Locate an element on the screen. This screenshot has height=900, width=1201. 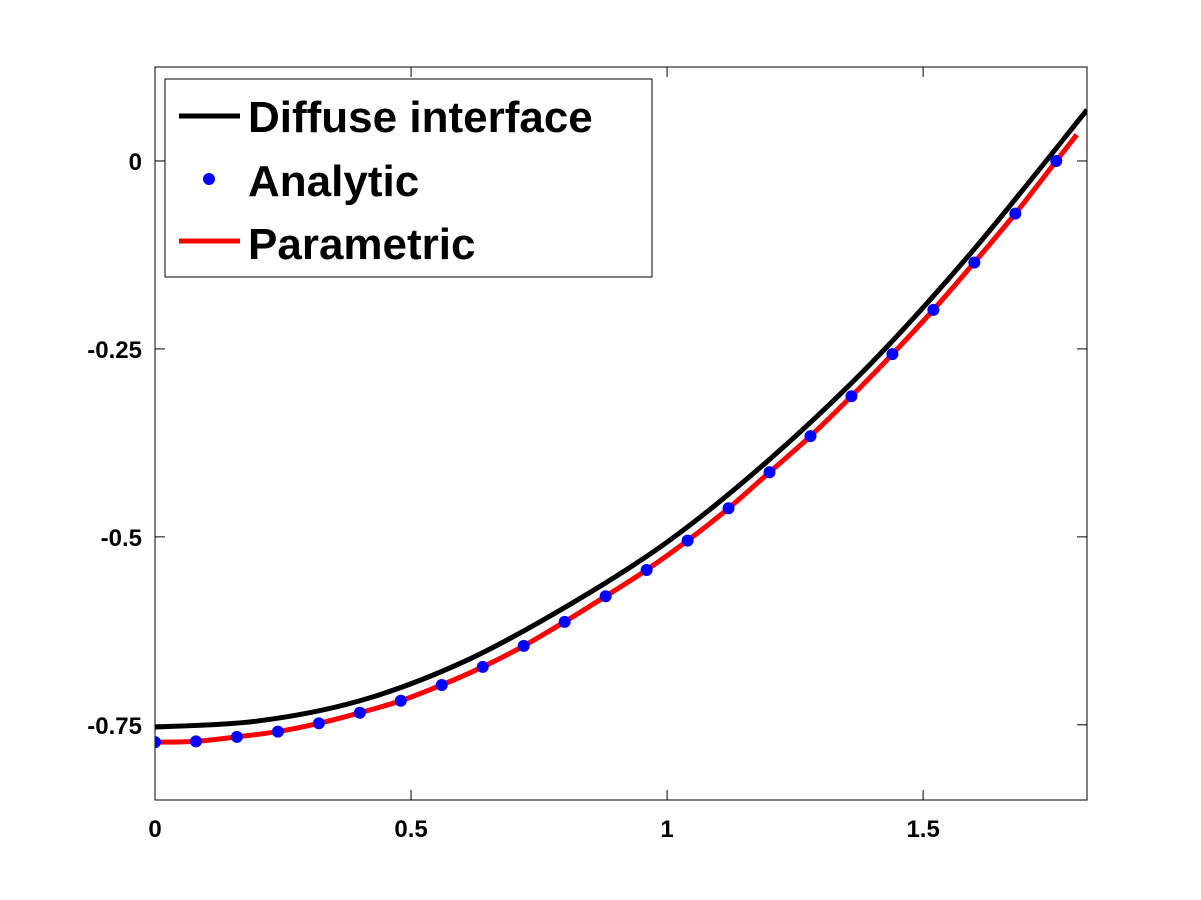
x-tick-label: 1 is located at coordinates (666, 829).